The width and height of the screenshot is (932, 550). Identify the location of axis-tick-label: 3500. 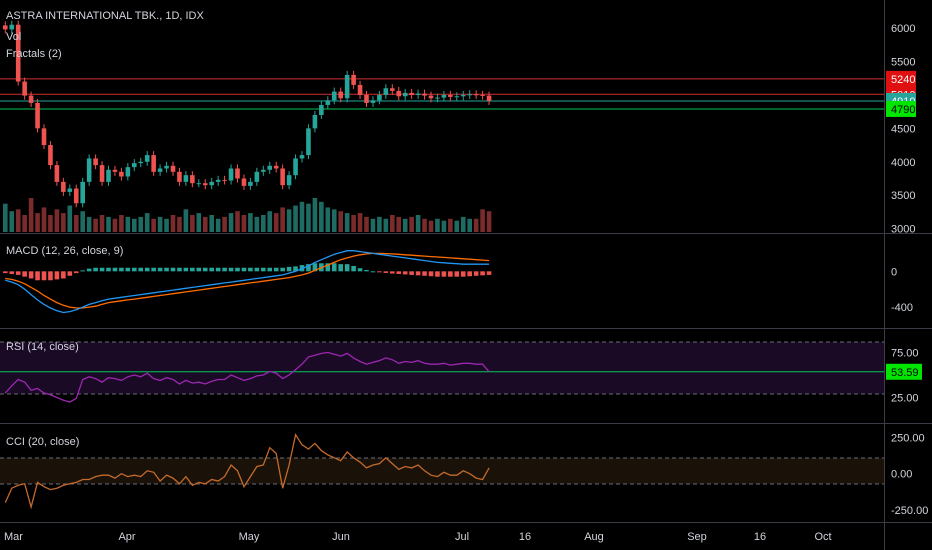
(903, 196).